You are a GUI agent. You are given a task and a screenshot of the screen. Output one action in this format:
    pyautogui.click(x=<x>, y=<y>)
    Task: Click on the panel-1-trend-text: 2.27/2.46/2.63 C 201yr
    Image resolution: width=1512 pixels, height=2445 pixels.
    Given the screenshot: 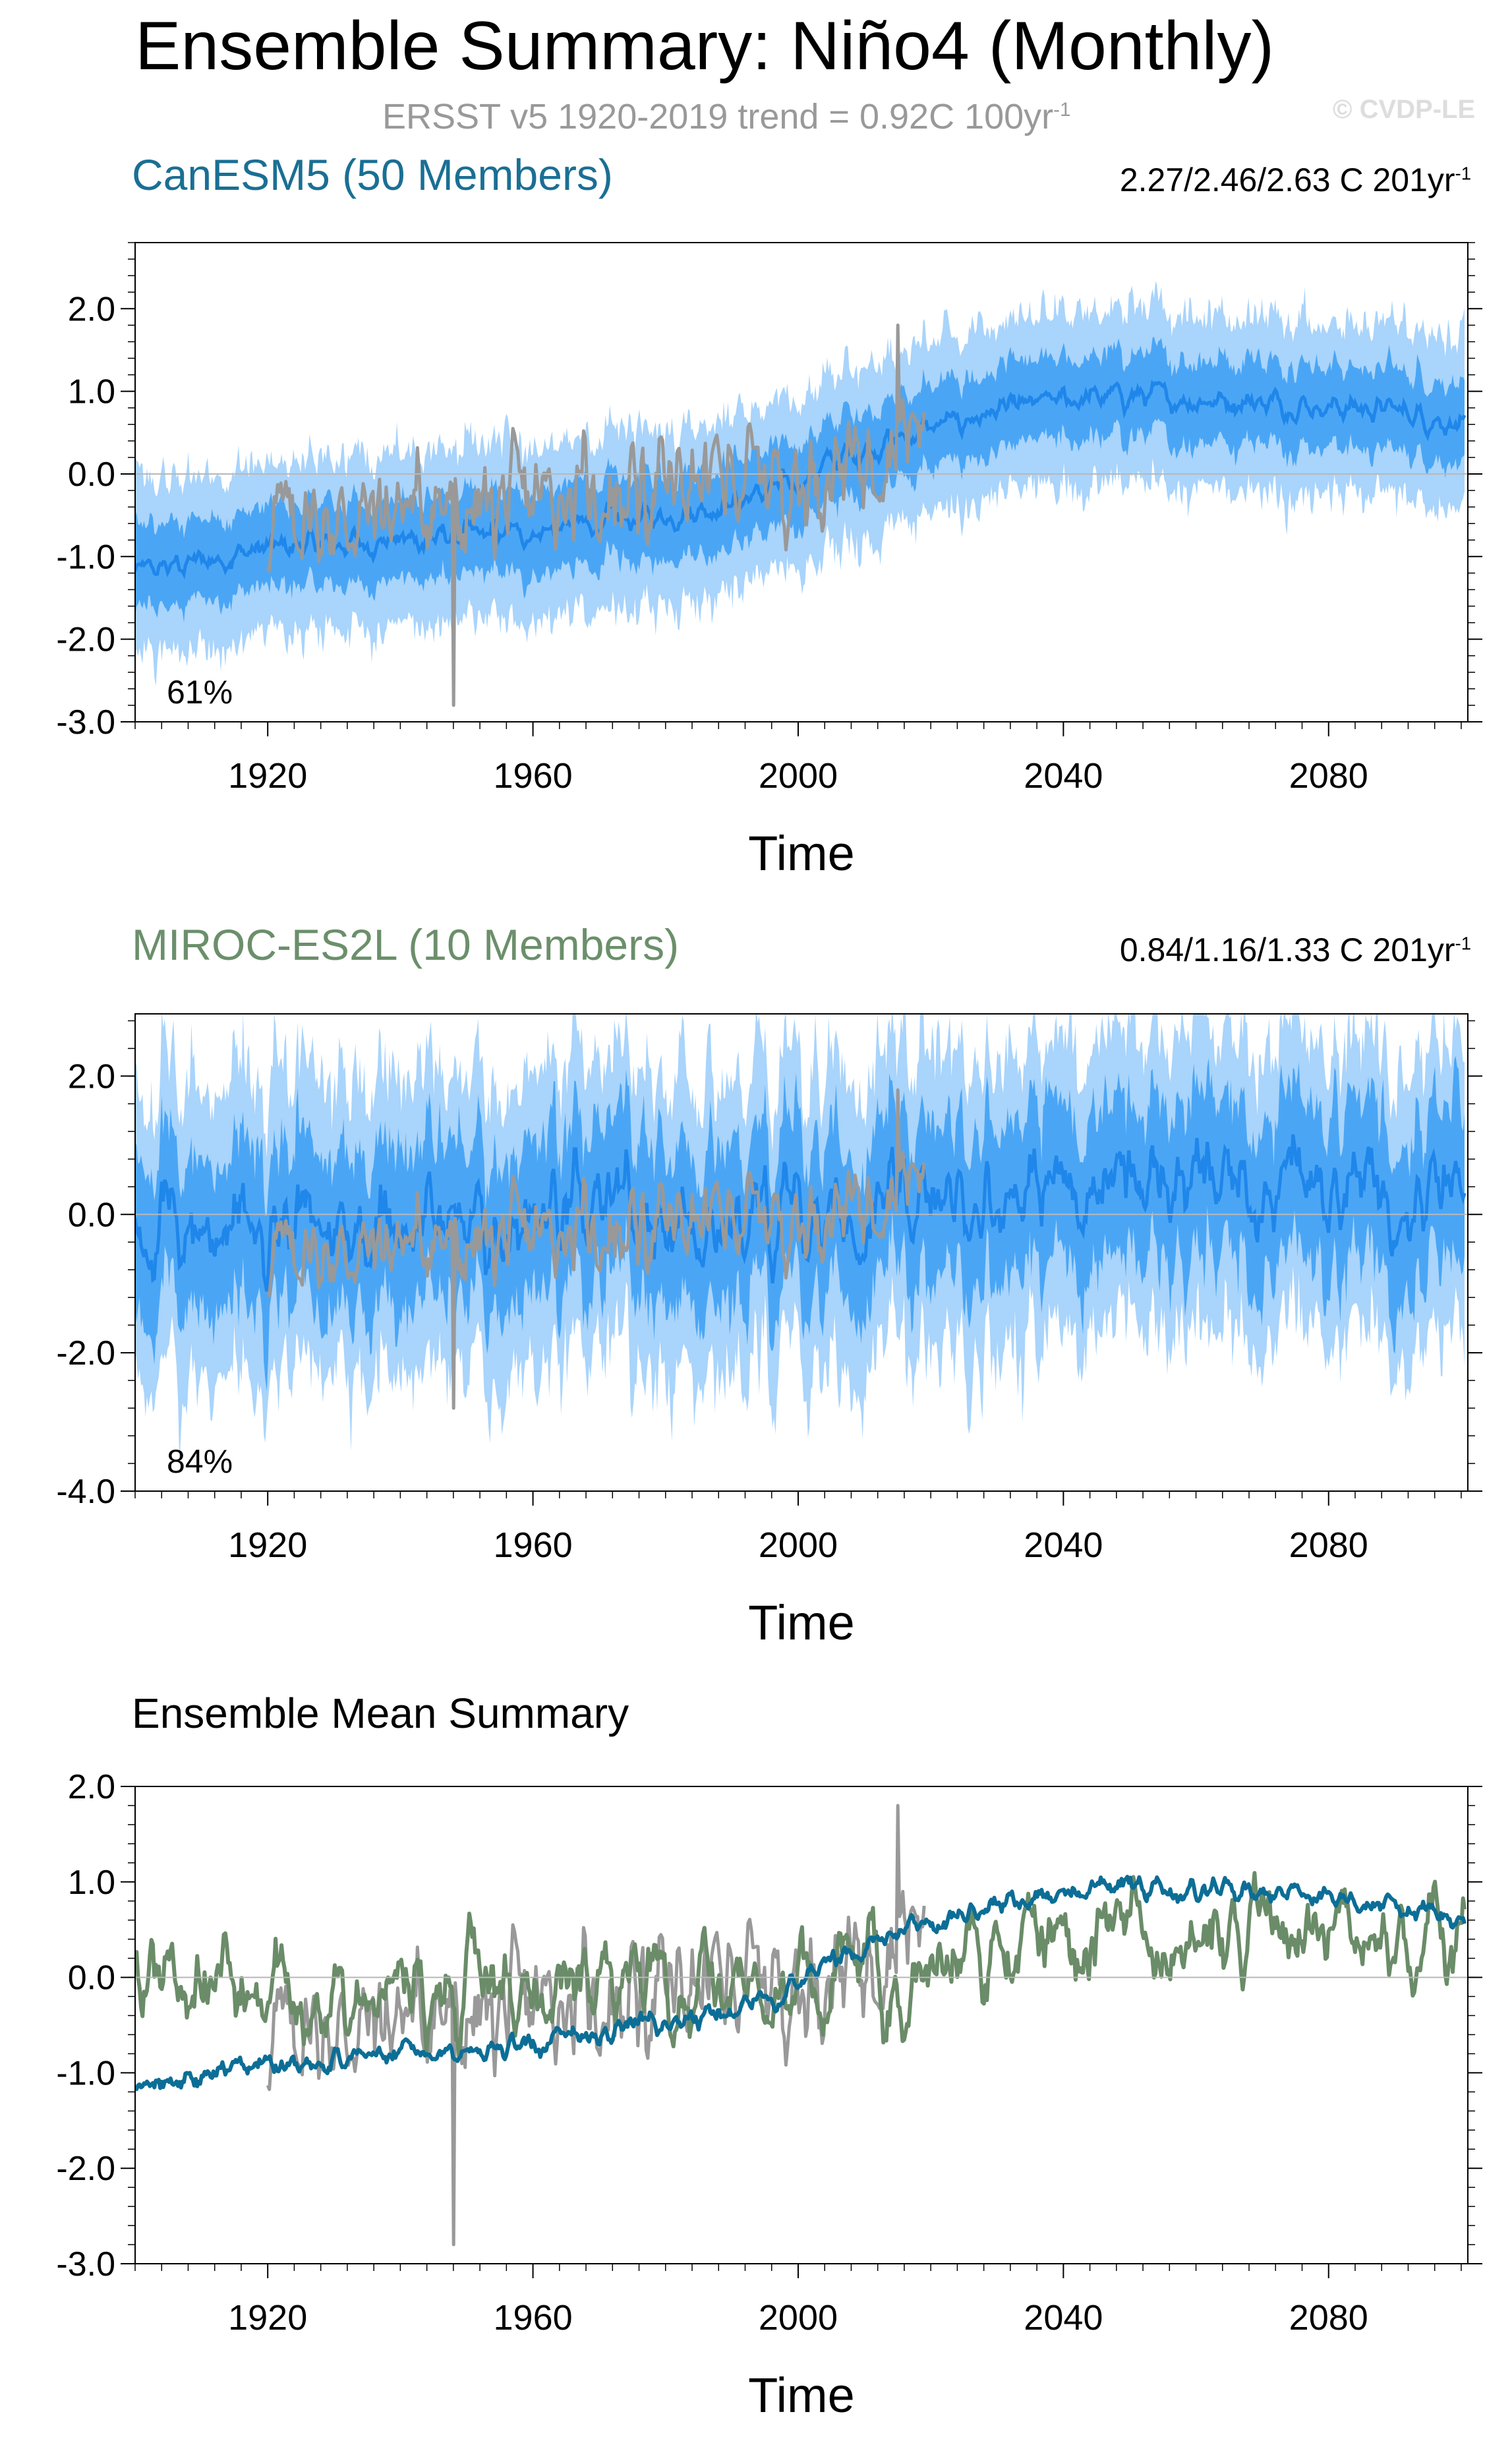 What is the action you would take?
    pyautogui.click(x=1287, y=180)
    